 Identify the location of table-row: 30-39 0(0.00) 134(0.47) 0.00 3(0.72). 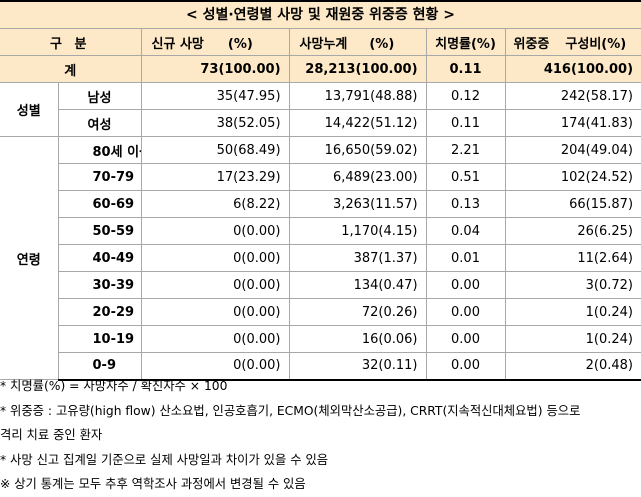
(320, 285).